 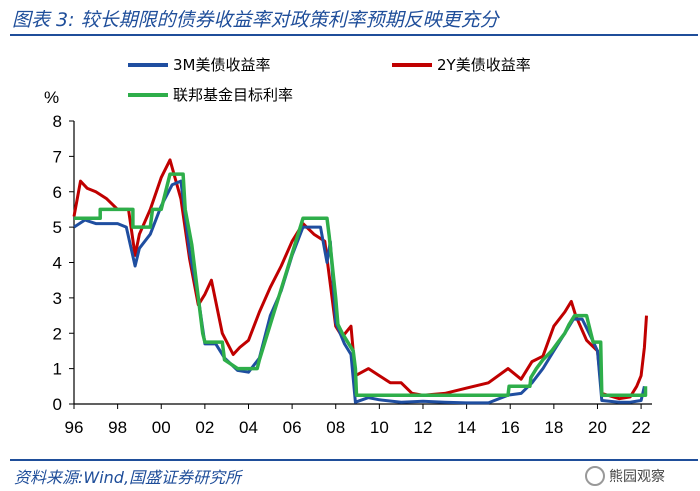 I want to click on x-tick-label: 98, so click(x=117, y=427).